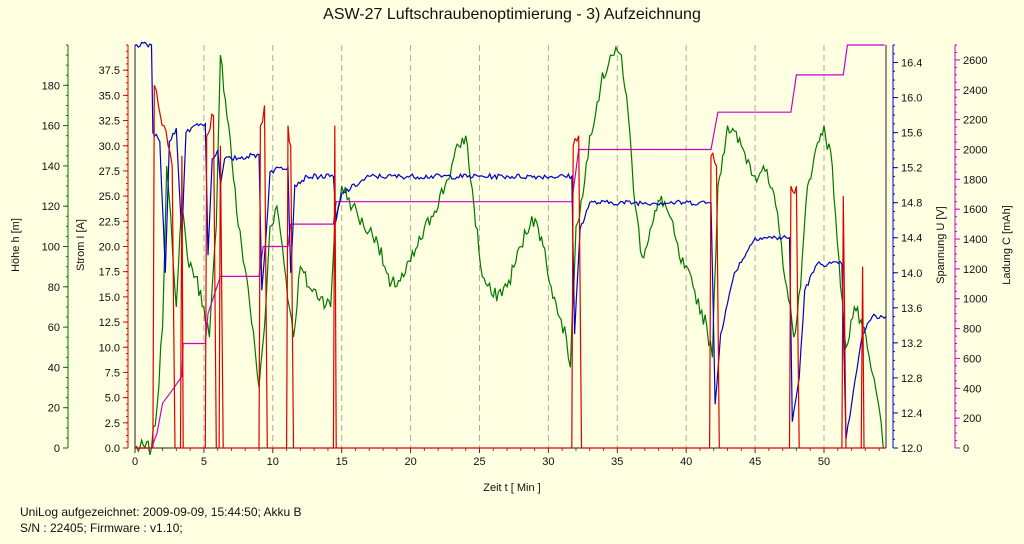  I want to click on y-tick-label-ladung: 2000, so click(975, 150).